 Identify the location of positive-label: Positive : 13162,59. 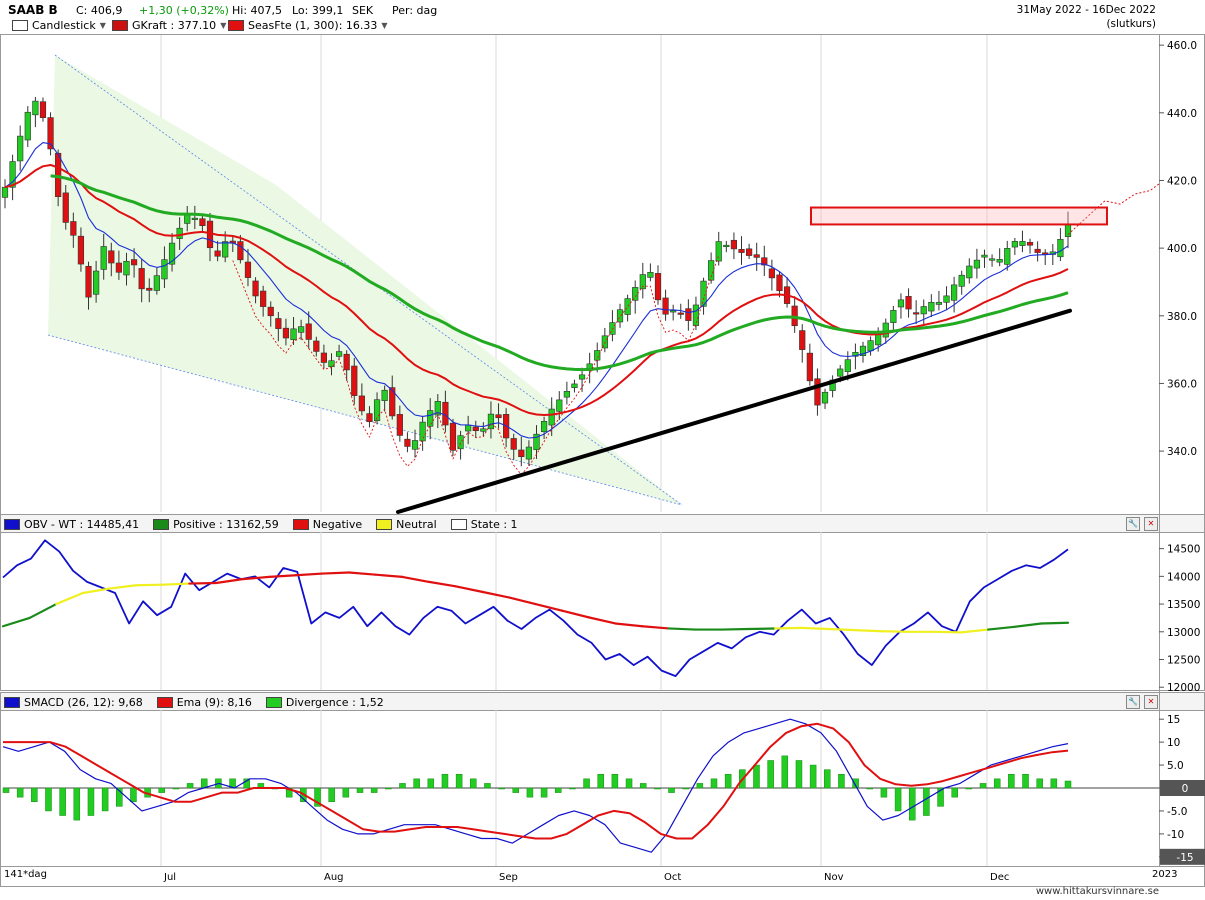
(226, 524).